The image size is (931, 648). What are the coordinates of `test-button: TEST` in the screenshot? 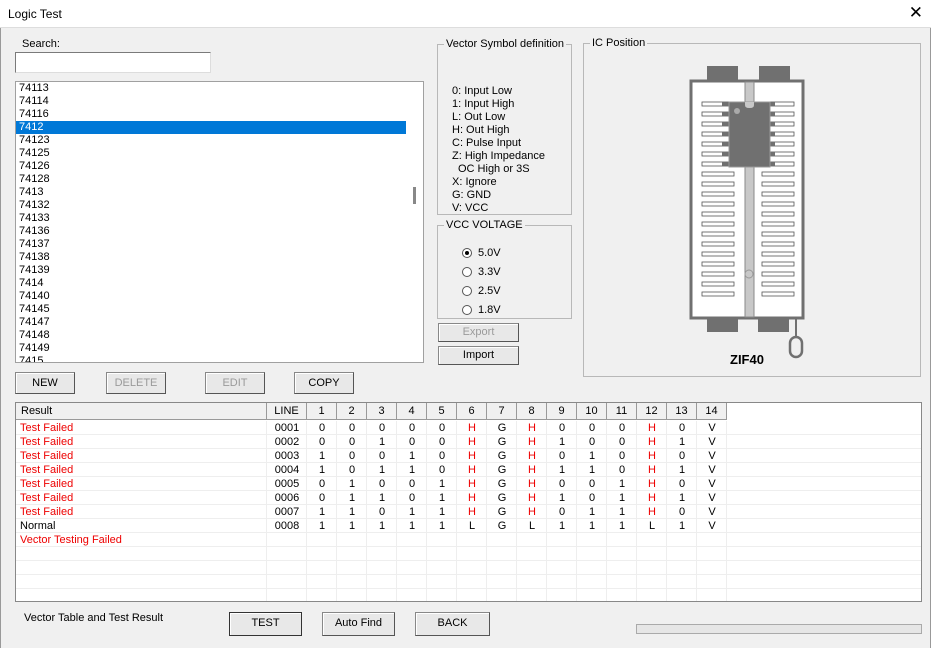 It's located at (265, 624).